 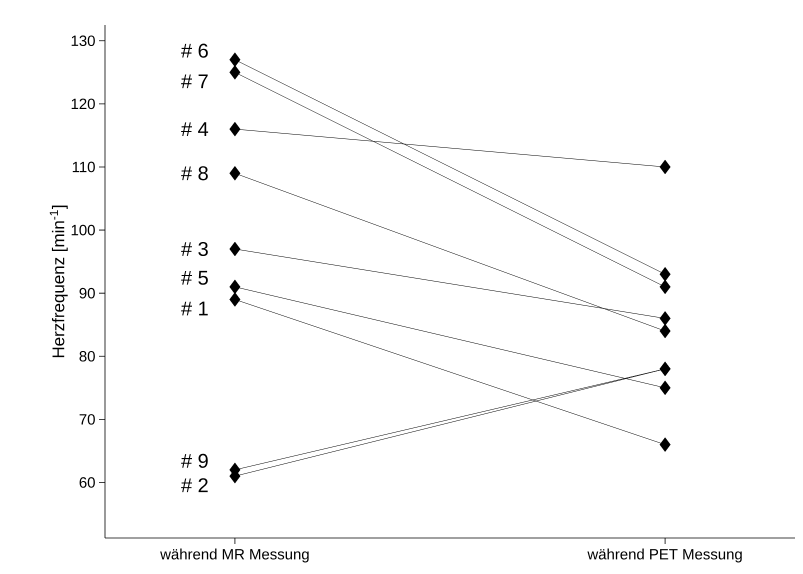 What do you see at coordinates (59, 282) in the screenshot?
I see `y-axis-title: Herzfrequenz [min$^{-1}$]` at bounding box center [59, 282].